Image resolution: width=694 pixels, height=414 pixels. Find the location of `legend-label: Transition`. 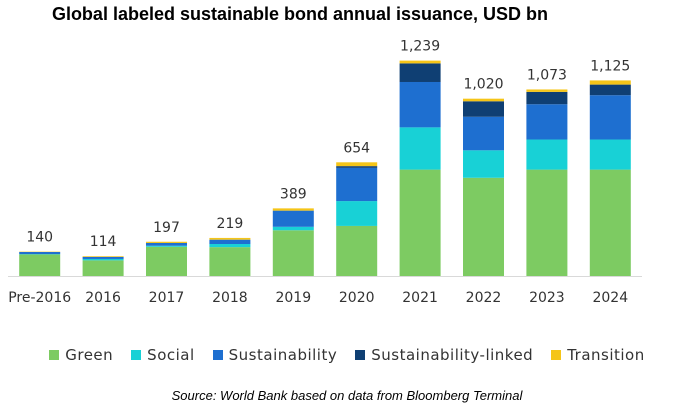

legend-label: Transition is located at coordinates (606, 355).